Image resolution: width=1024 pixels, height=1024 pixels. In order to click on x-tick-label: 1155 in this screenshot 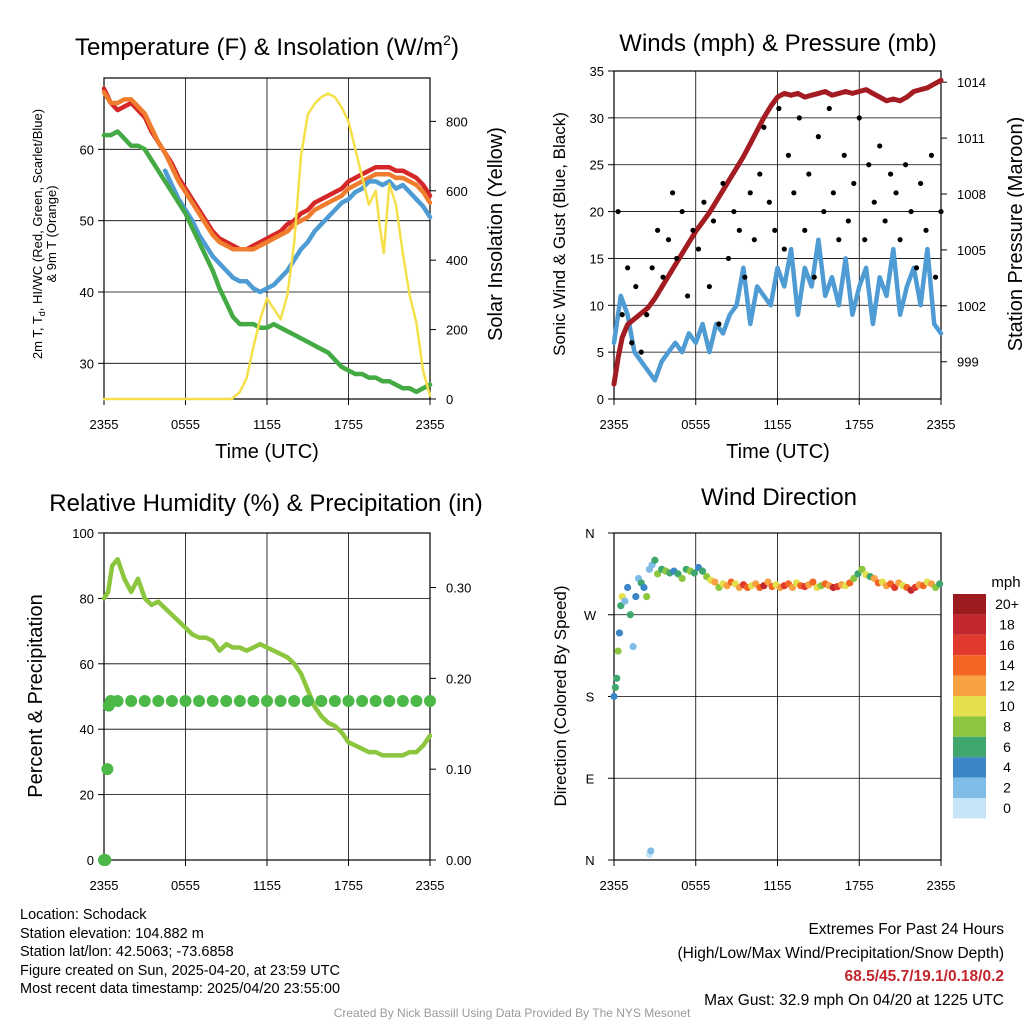, I will do `click(778, 424)`.